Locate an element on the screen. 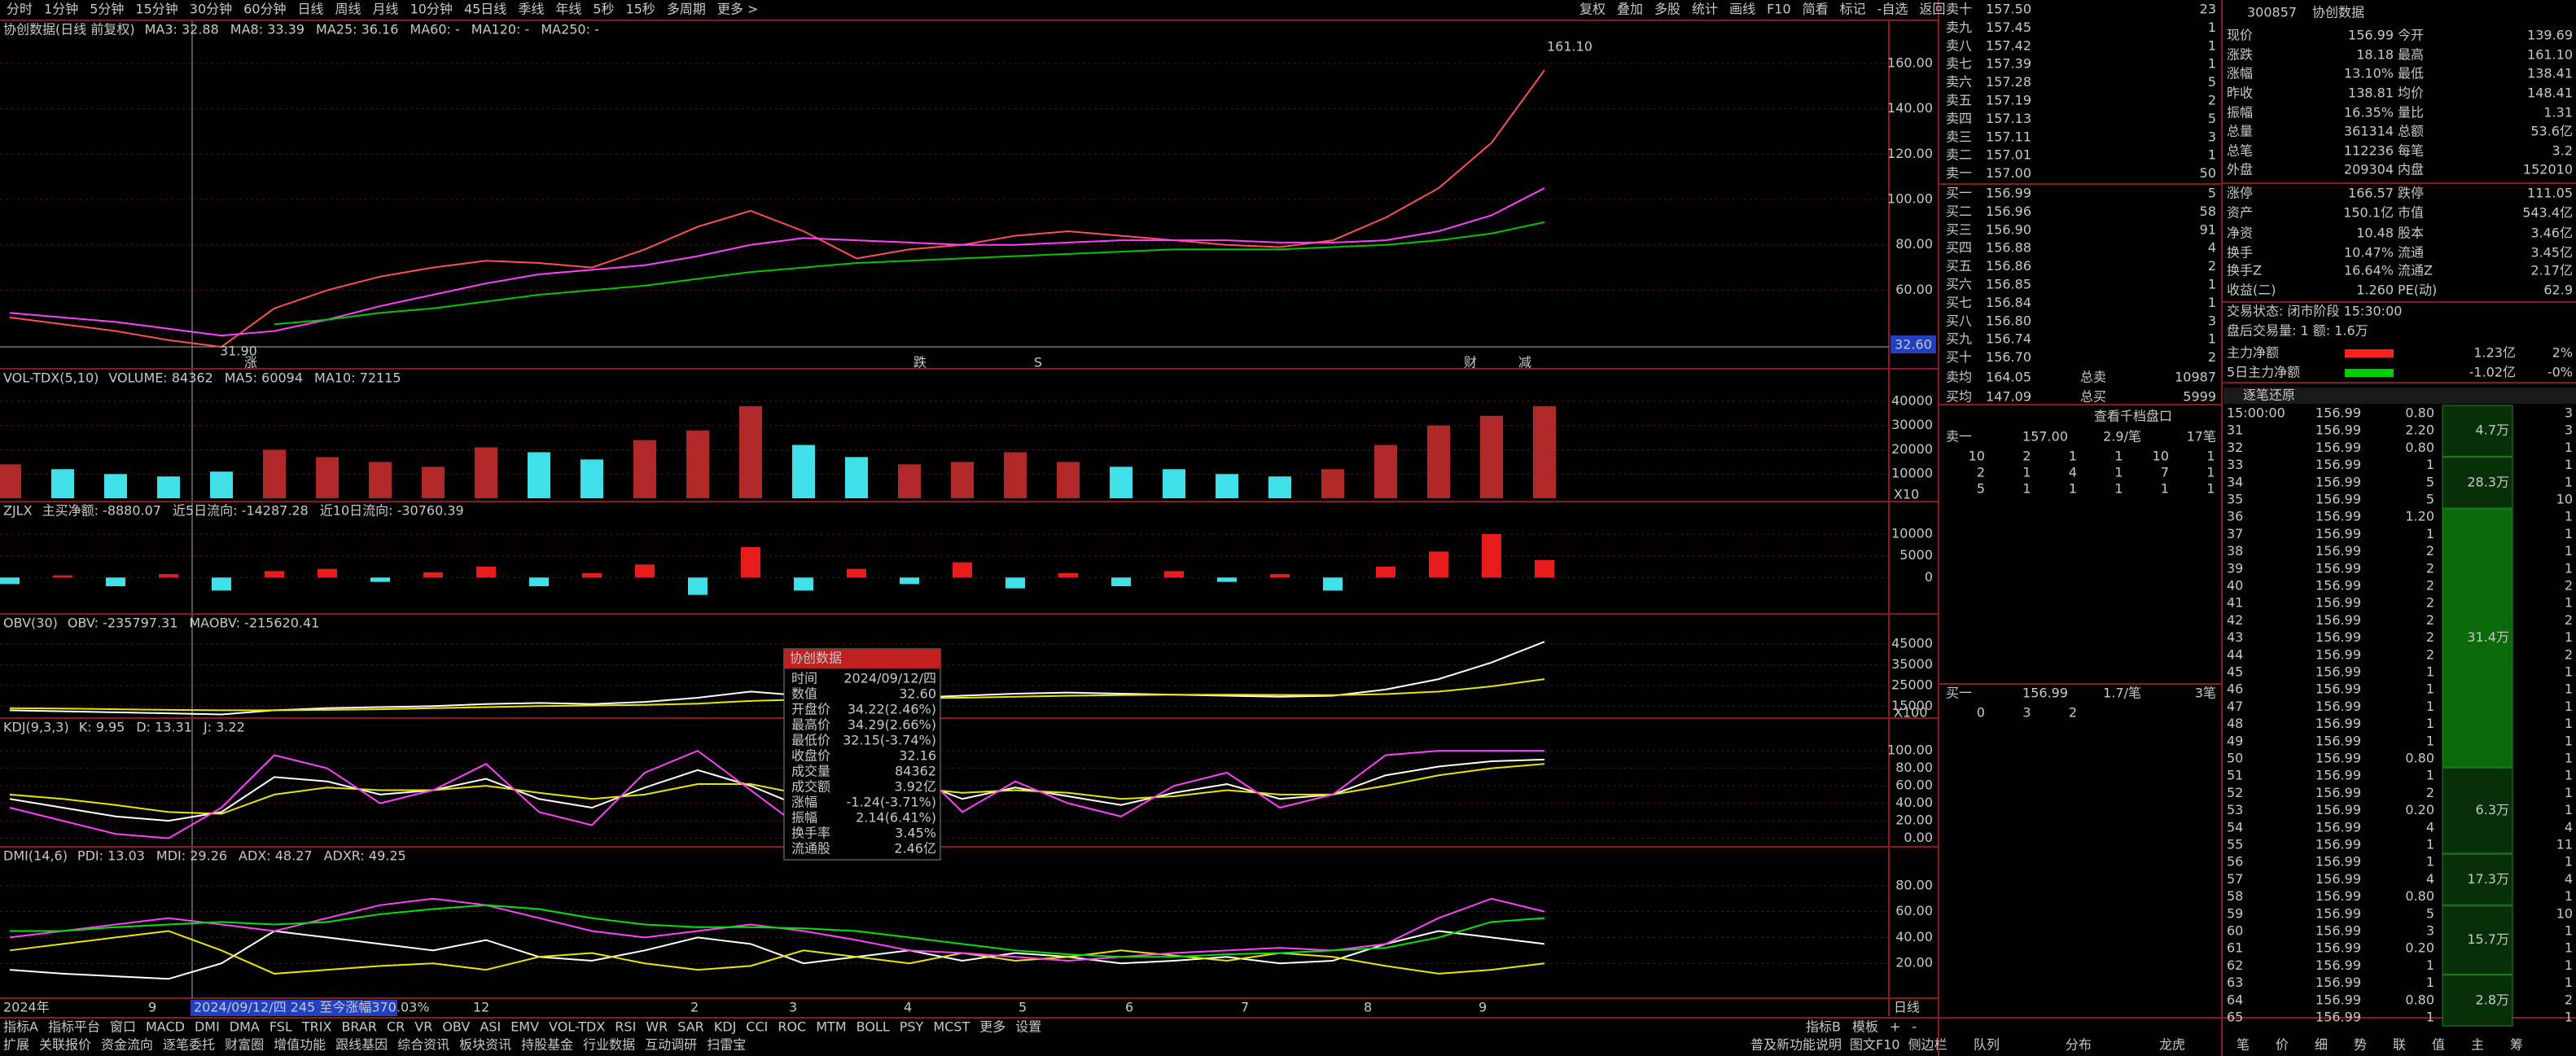  period-tab: 15分钟 is located at coordinates (156, 9).